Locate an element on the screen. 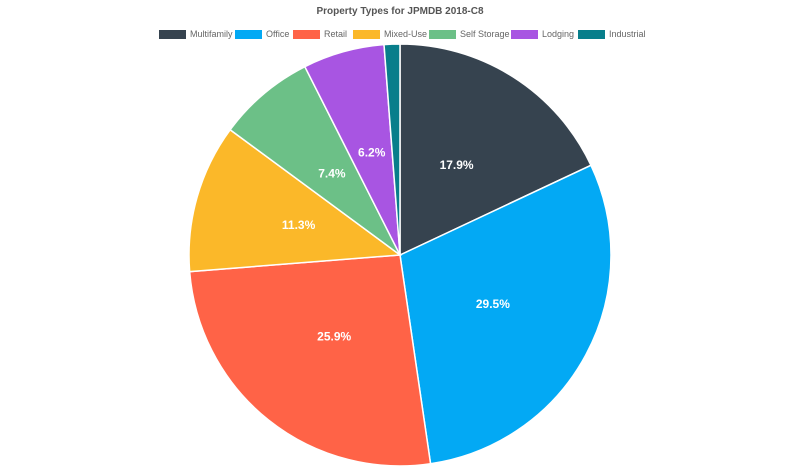 The image size is (800, 467). legend-item-mixed-use: Mixed-Use is located at coordinates (390, 34).